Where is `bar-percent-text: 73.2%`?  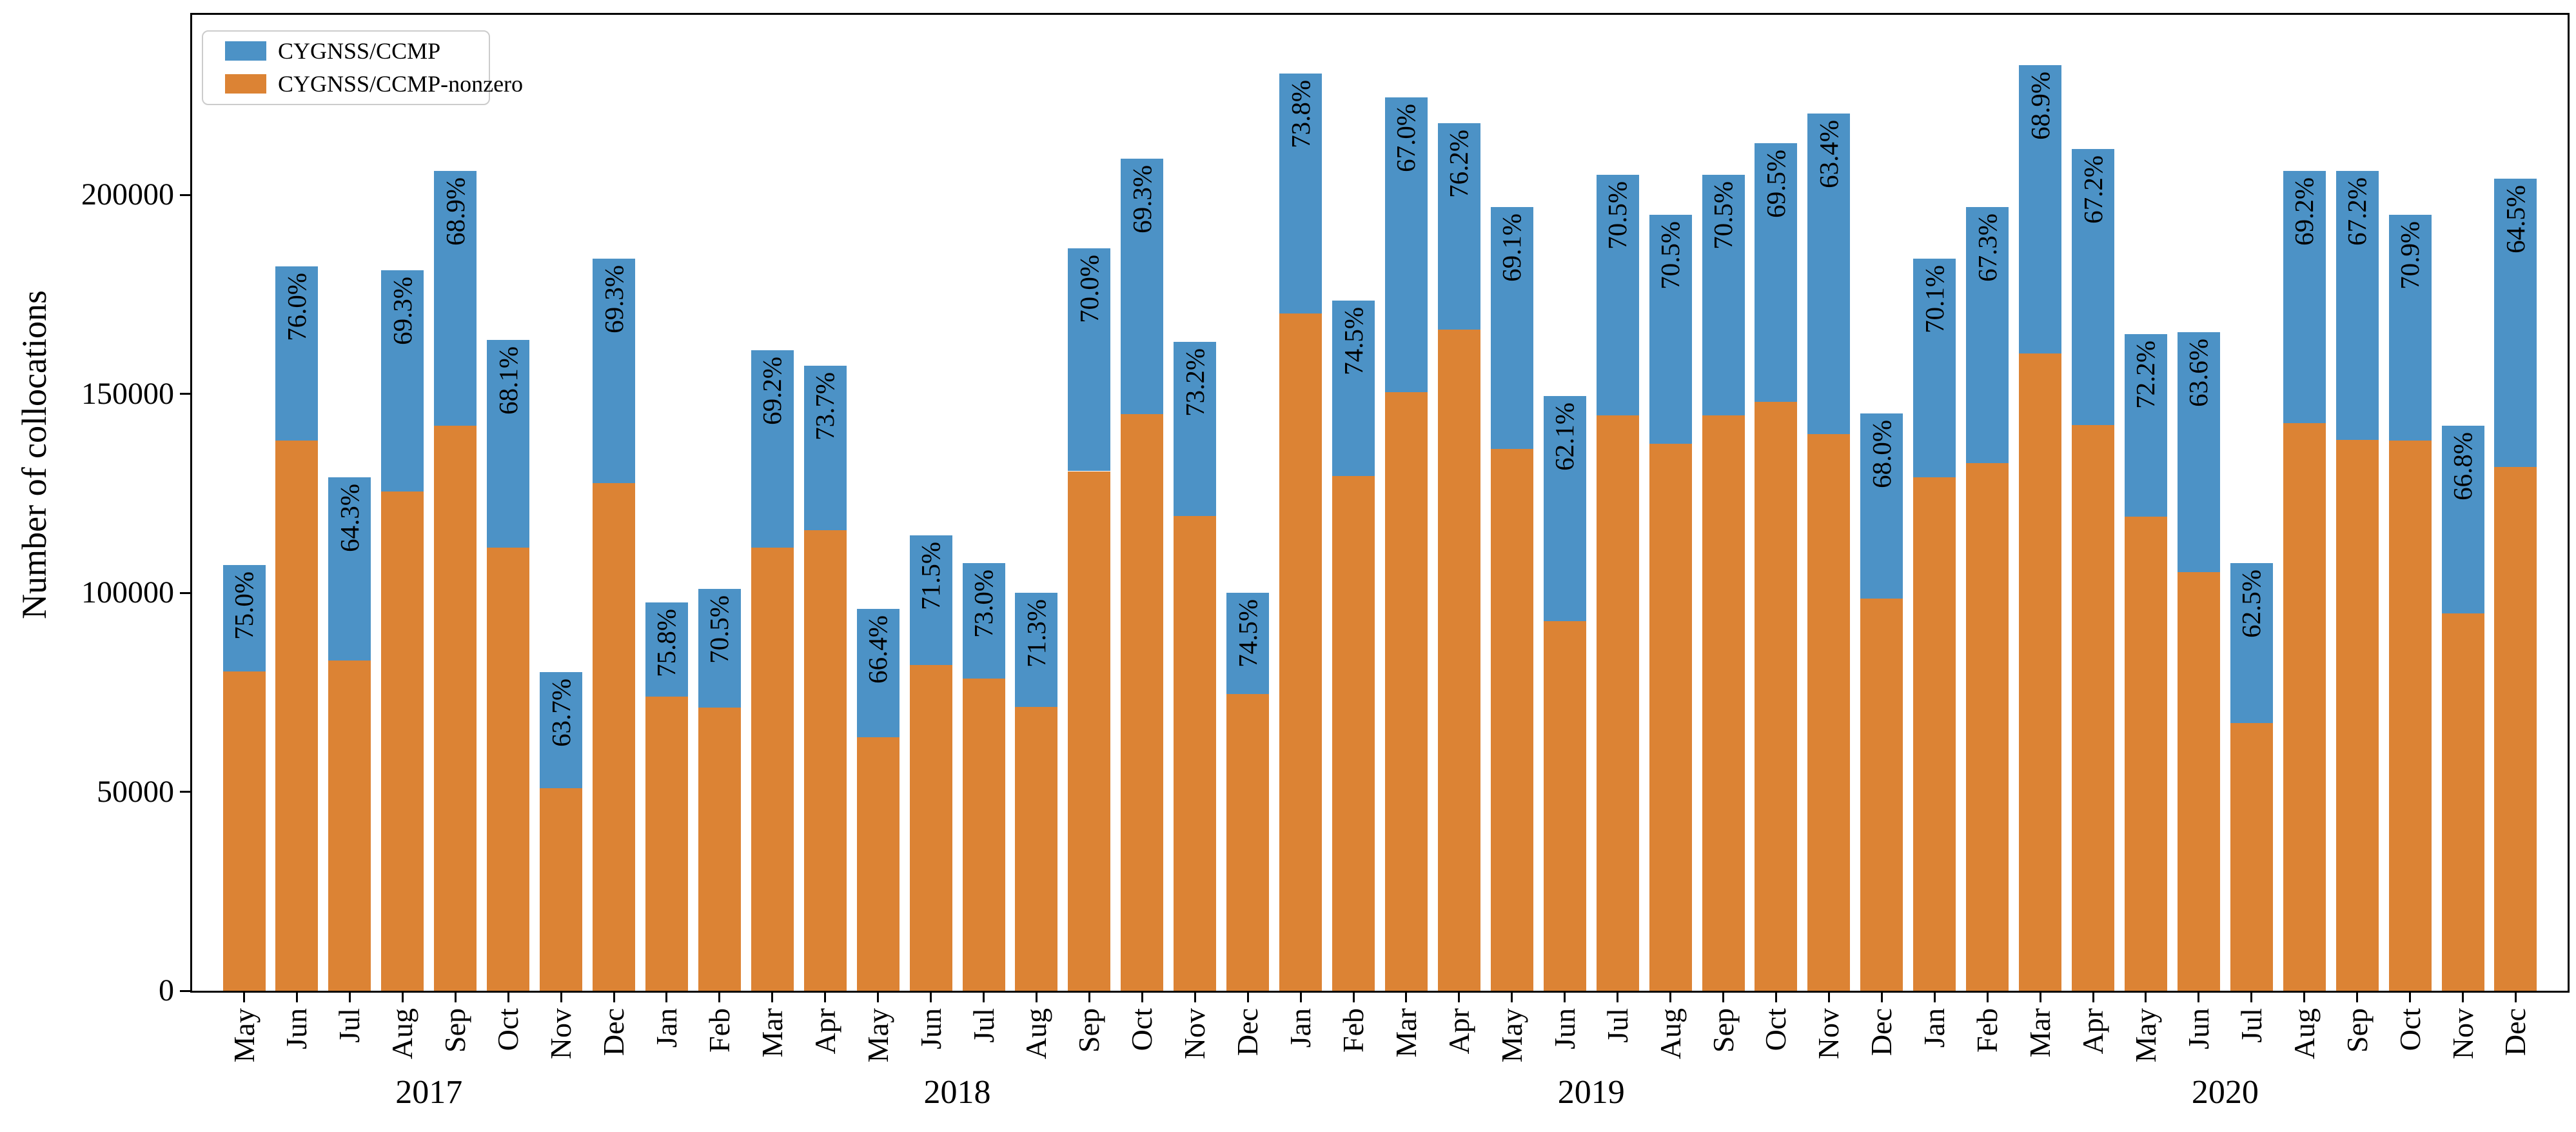 bar-percent-text: 73.2% is located at coordinates (1194, 382).